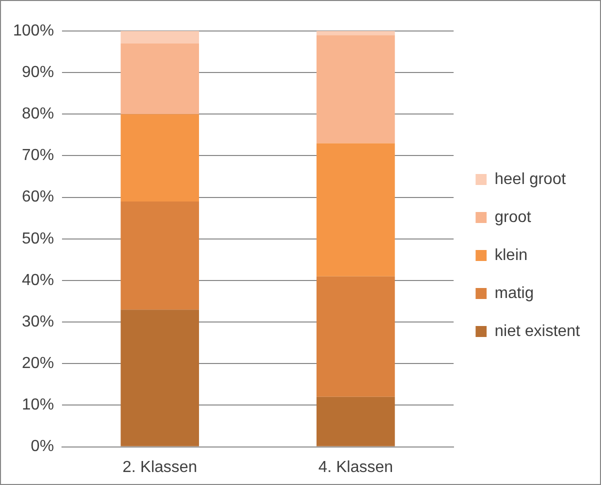 This screenshot has width=601, height=485. What do you see at coordinates (38, 363) in the screenshot?
I see `y-tick-label: 20%` at bounding box center [38, 363].